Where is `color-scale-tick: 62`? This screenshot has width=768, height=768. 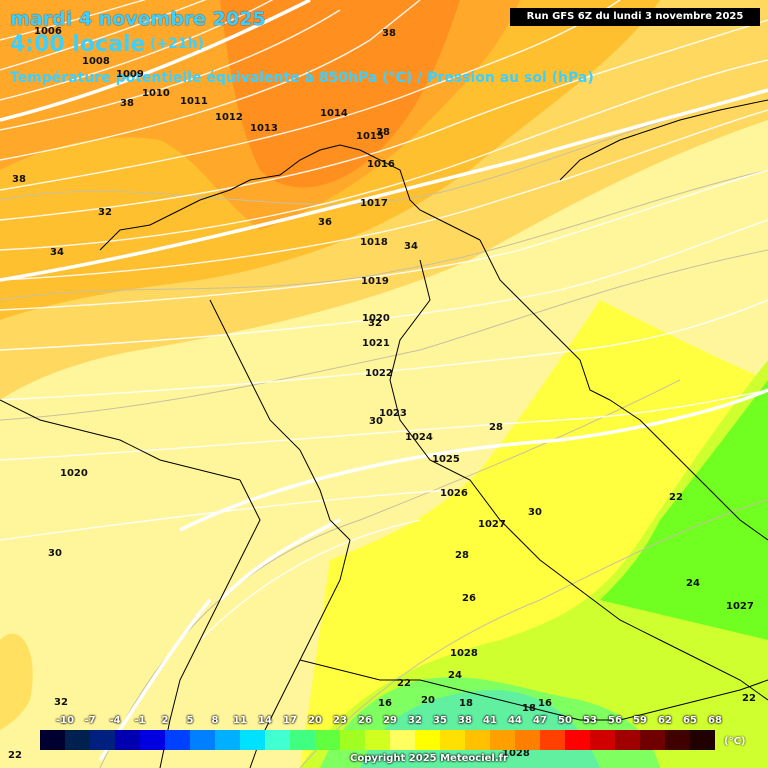
color-scale-tick: 62 is located at coordinates (665, 720).